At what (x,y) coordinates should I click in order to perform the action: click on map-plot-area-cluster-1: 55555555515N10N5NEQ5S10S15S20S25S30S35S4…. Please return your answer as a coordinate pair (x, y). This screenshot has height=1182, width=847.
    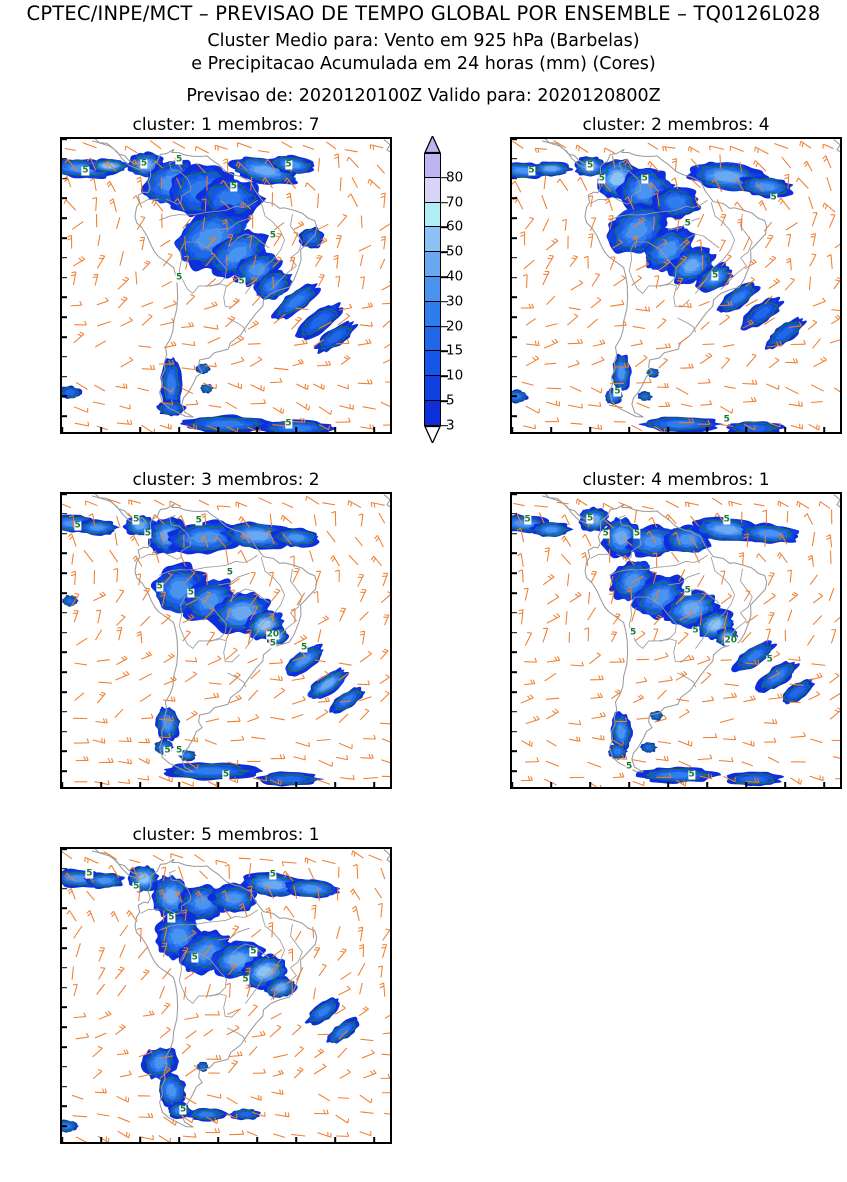
    Looking at the image, I should click on (226, 285).